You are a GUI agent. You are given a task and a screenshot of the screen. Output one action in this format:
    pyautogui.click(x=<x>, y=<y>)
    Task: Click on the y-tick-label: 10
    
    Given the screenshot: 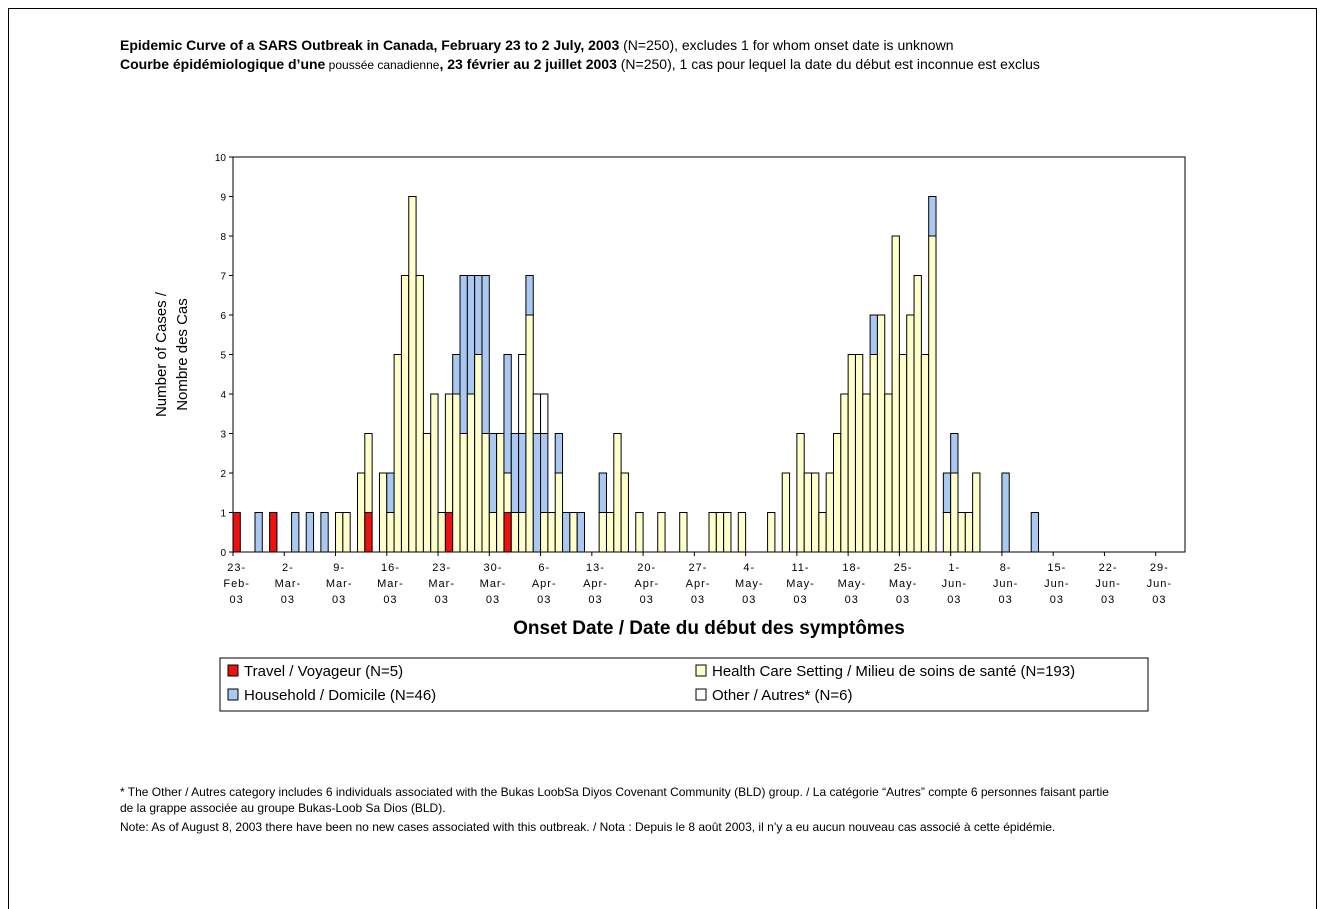 What is the action you would take?
    pyautogui.click(x=221, y=158)
    